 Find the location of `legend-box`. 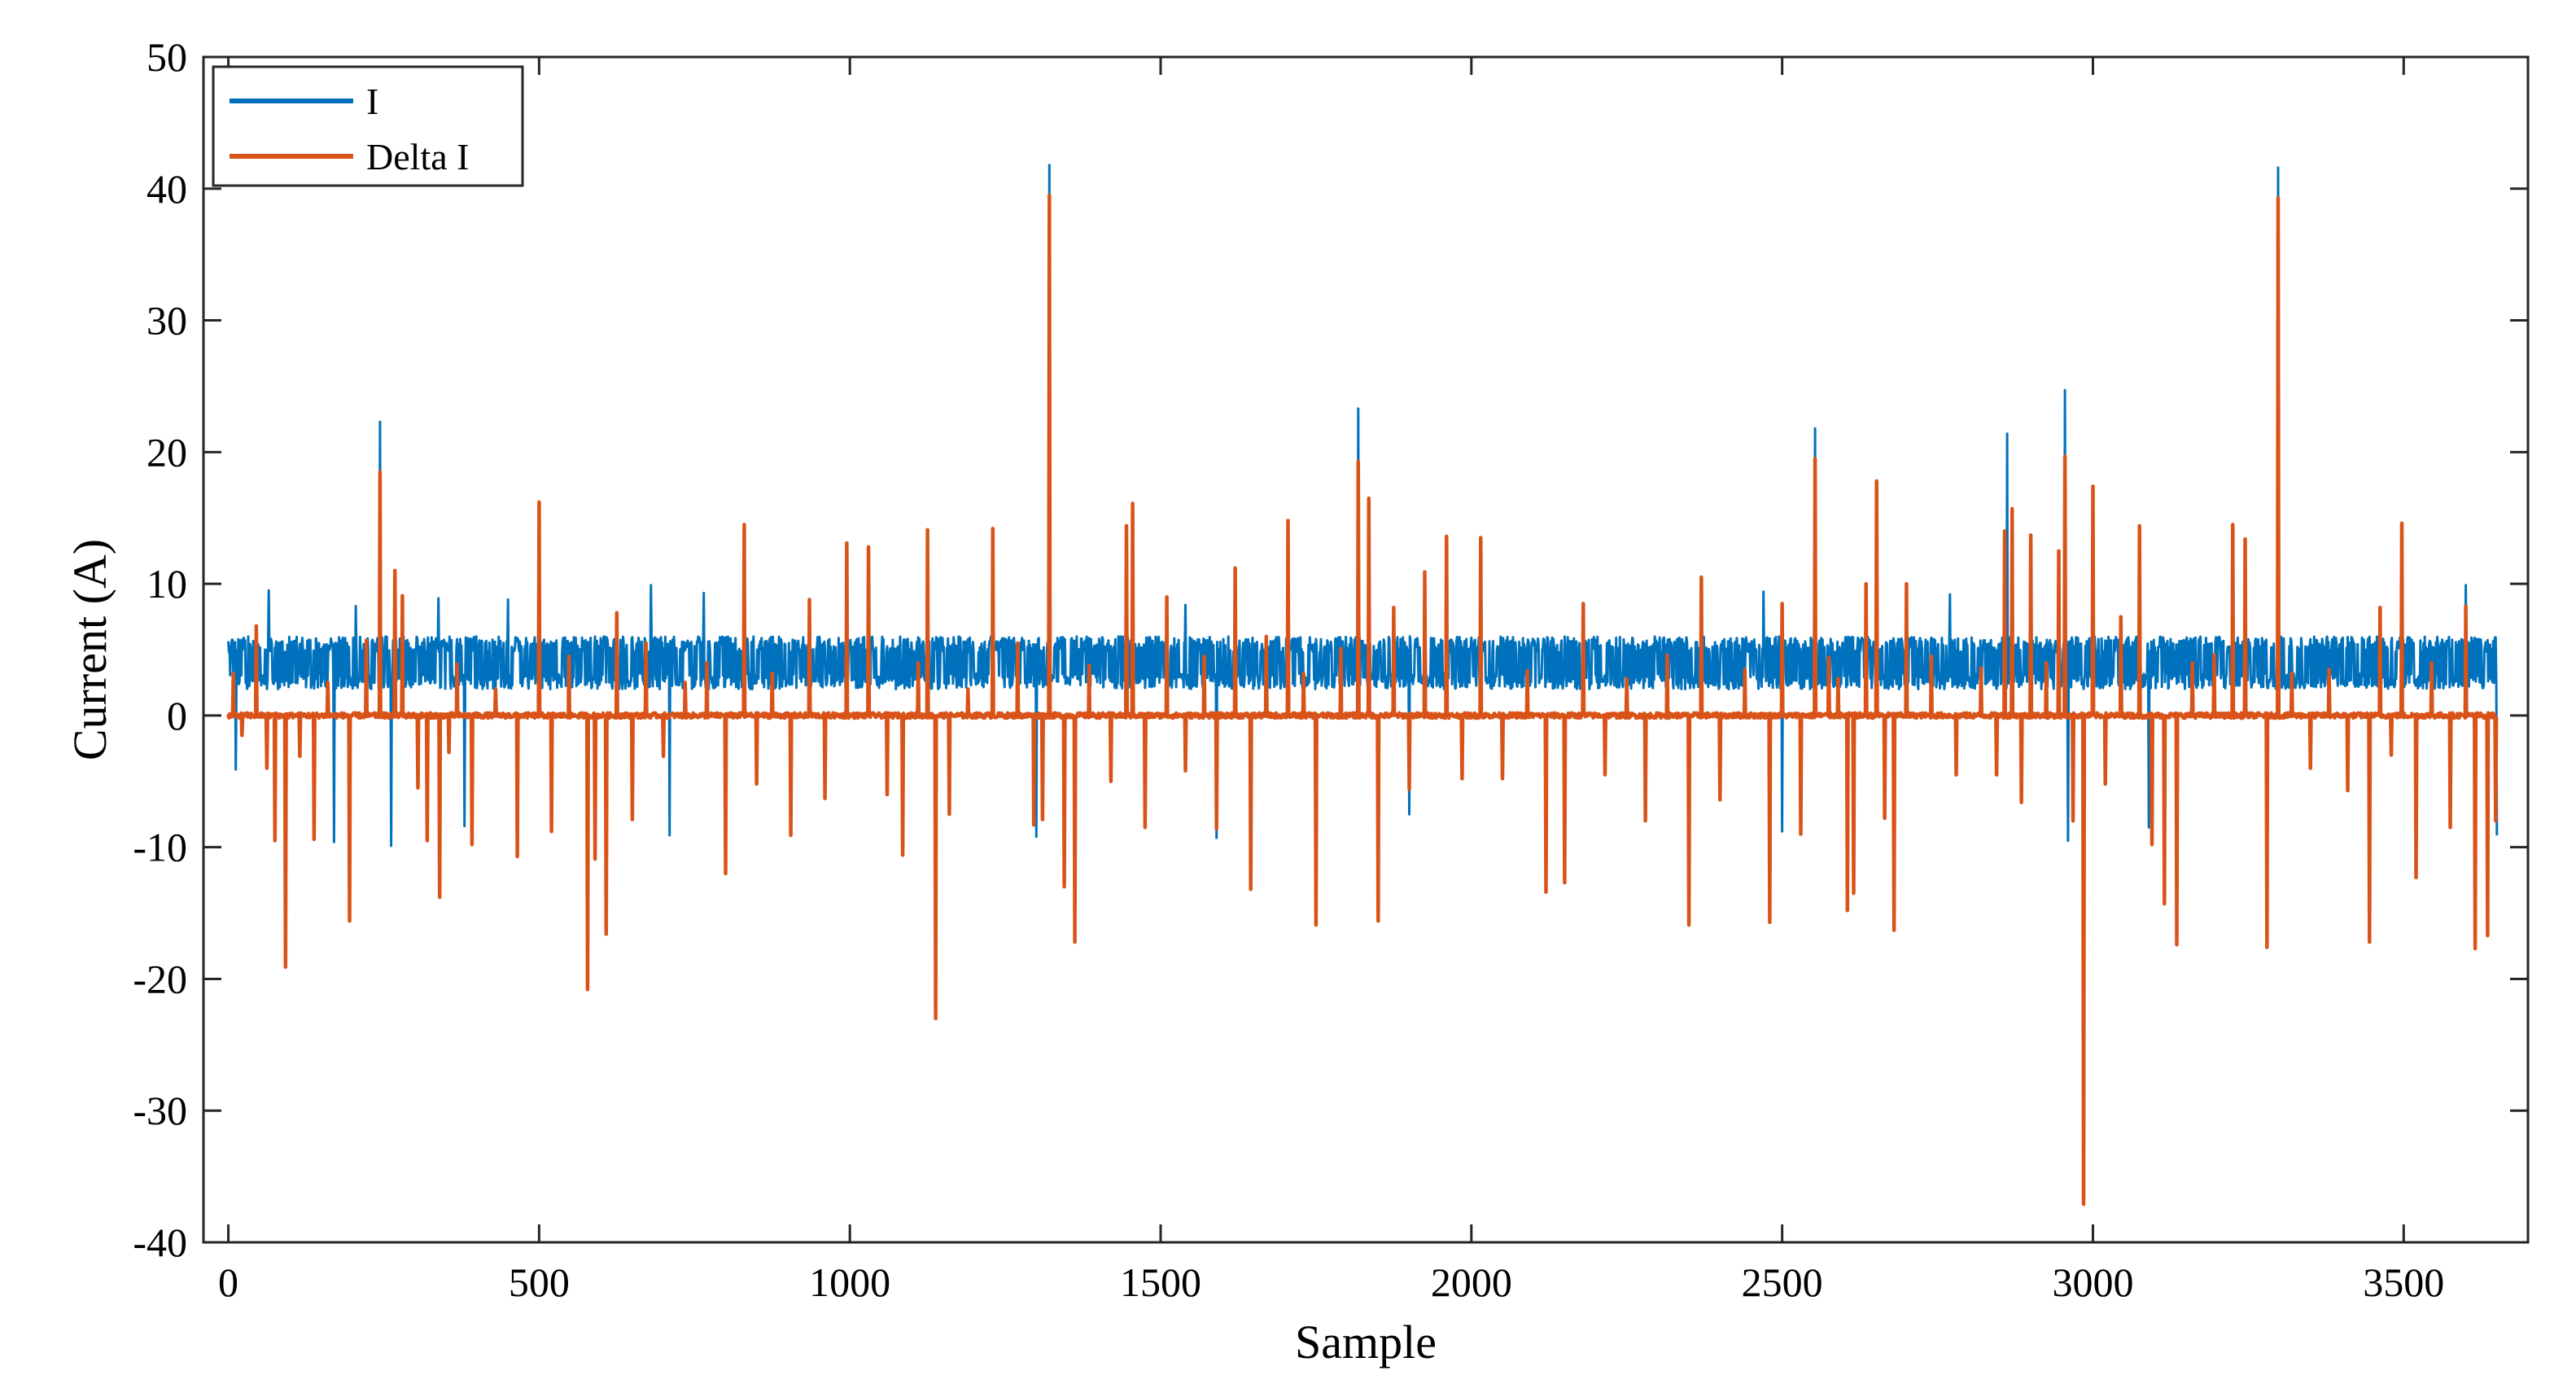

legend-box is located at coordinates (368, 126).